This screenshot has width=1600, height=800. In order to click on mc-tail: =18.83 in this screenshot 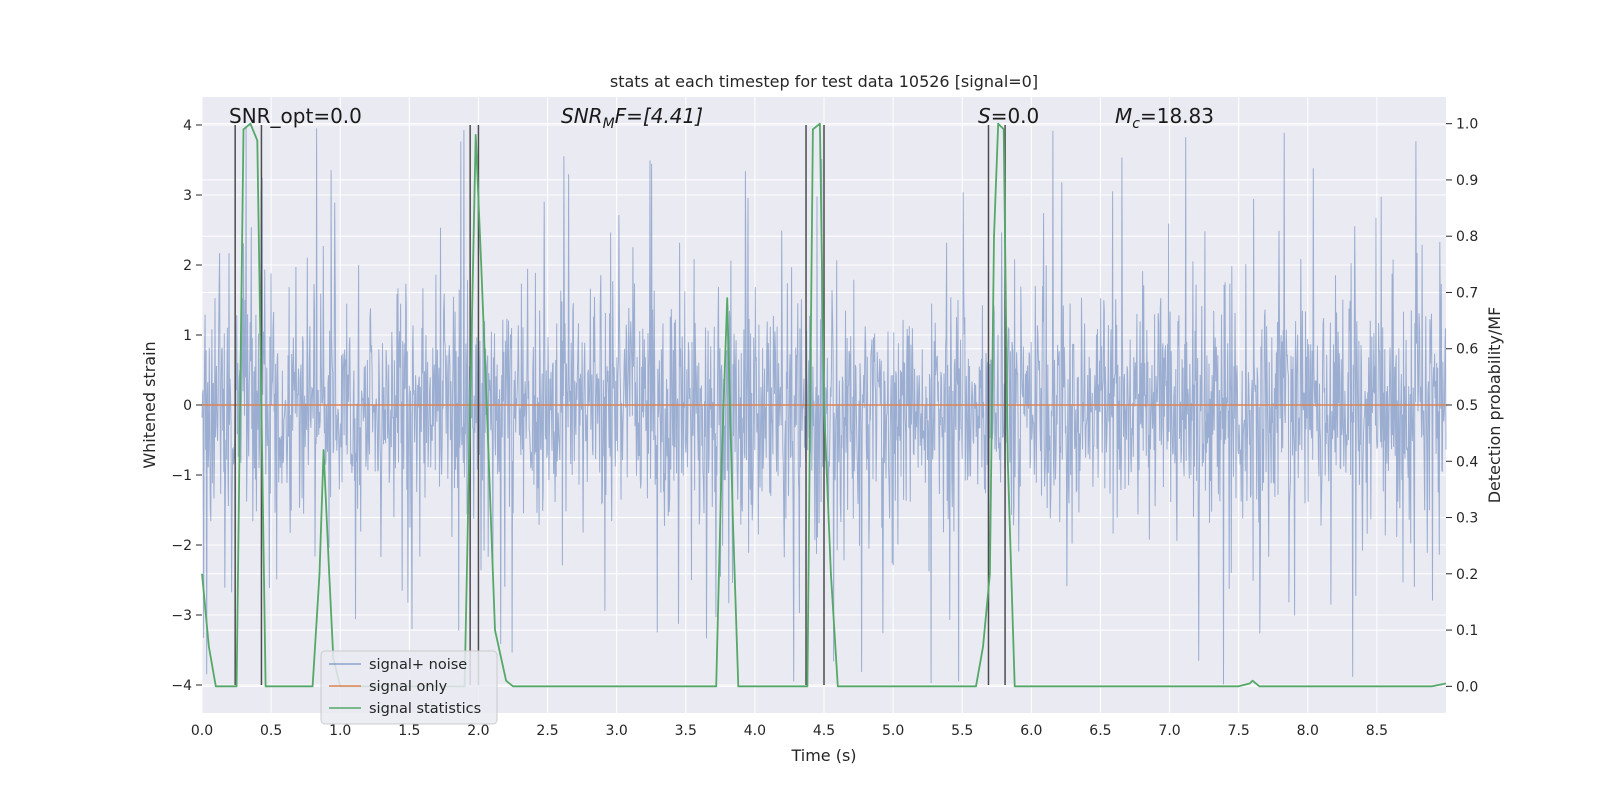, I will do `click(1177, 116)`.